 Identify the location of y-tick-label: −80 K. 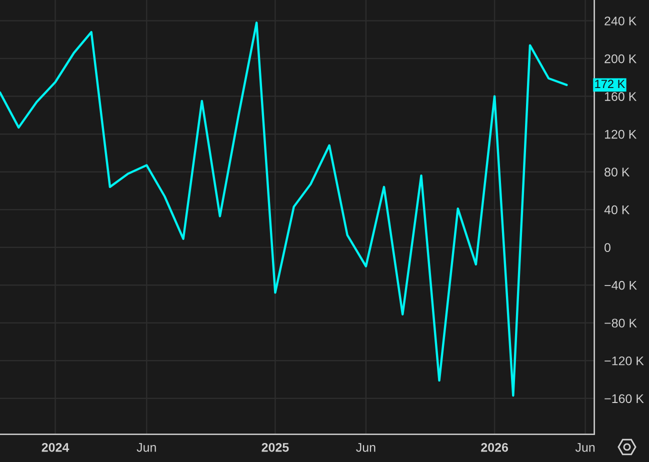
(620, 323).